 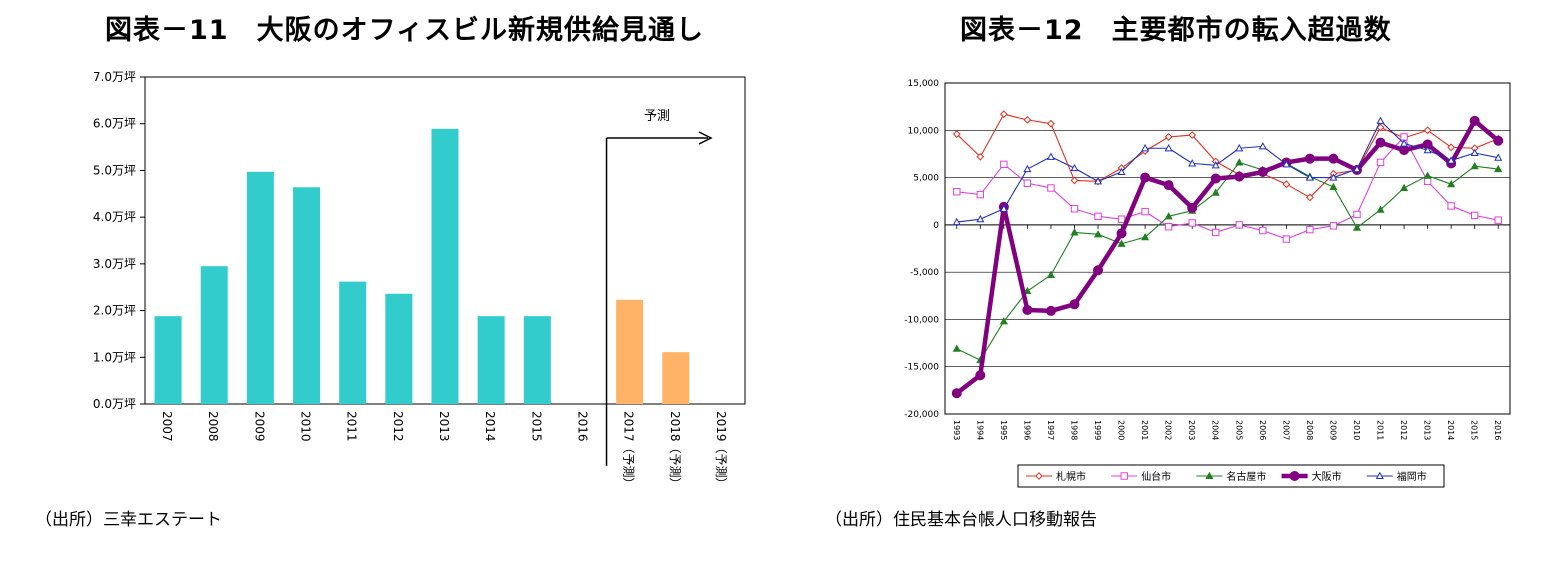 What do you see at coordinates (1097, 430) in the screenshot?
I see `x-tick-label: 1999` at bounding box center [1097, 430].